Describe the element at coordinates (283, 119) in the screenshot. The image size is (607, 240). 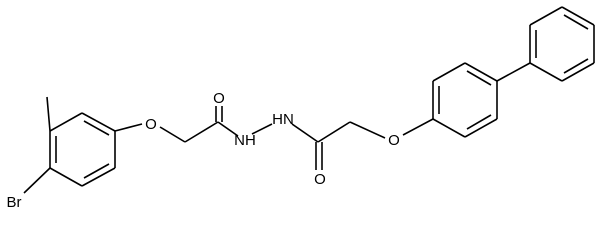
I see `atom-label: HN` at that location.